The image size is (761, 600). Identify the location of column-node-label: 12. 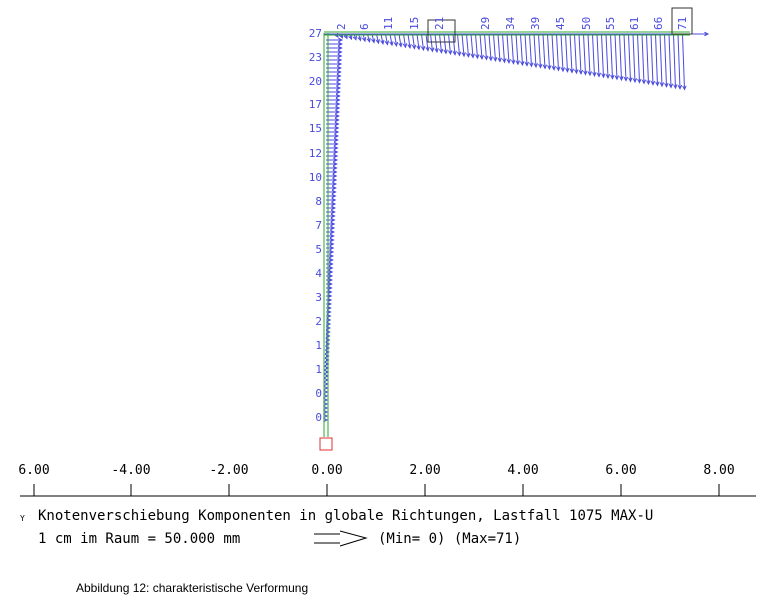
(315, 153).